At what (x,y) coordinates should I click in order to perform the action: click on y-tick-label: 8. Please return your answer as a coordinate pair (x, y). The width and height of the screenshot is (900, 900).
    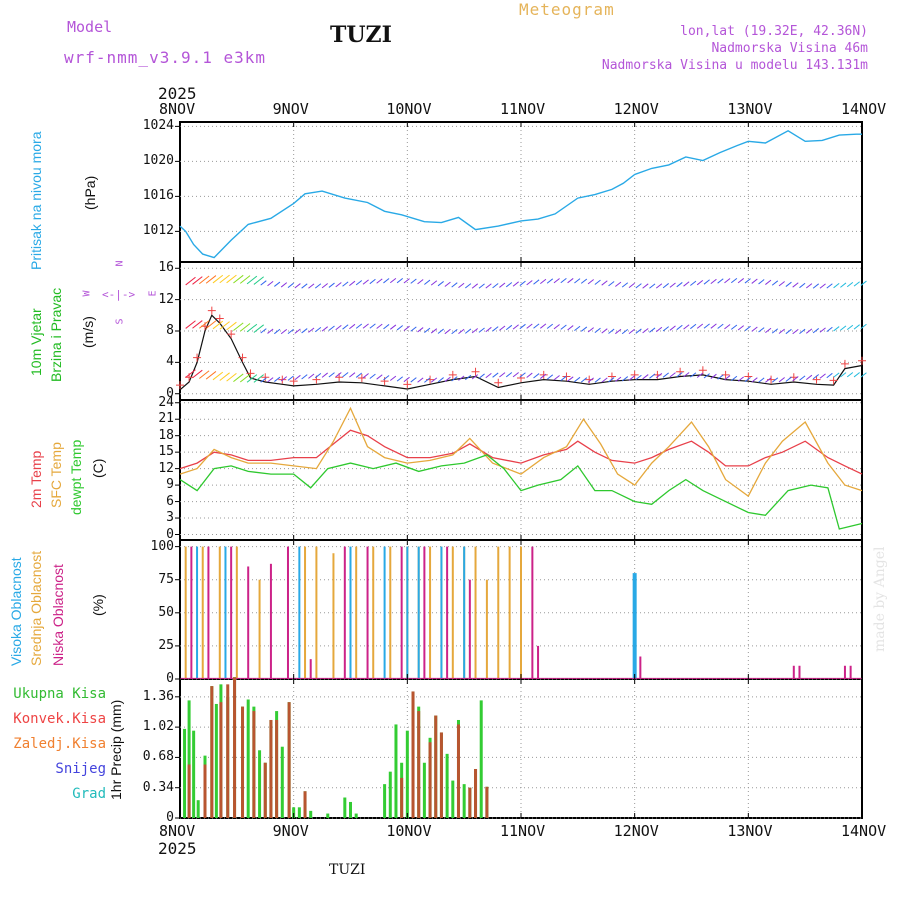
    Looking at the image, I should click on (170, 330).